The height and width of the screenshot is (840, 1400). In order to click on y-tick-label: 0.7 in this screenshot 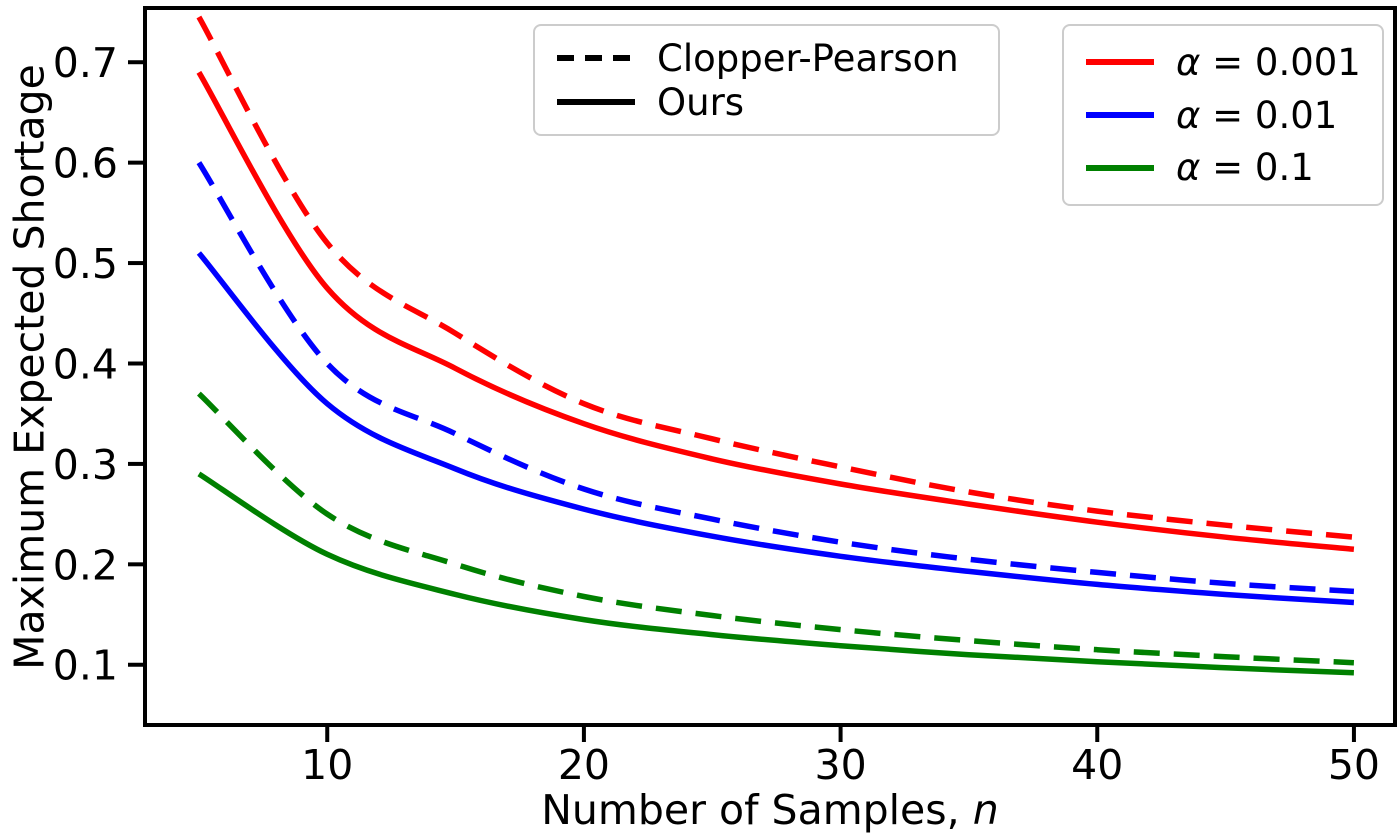, I will do `click(85, 63)`.